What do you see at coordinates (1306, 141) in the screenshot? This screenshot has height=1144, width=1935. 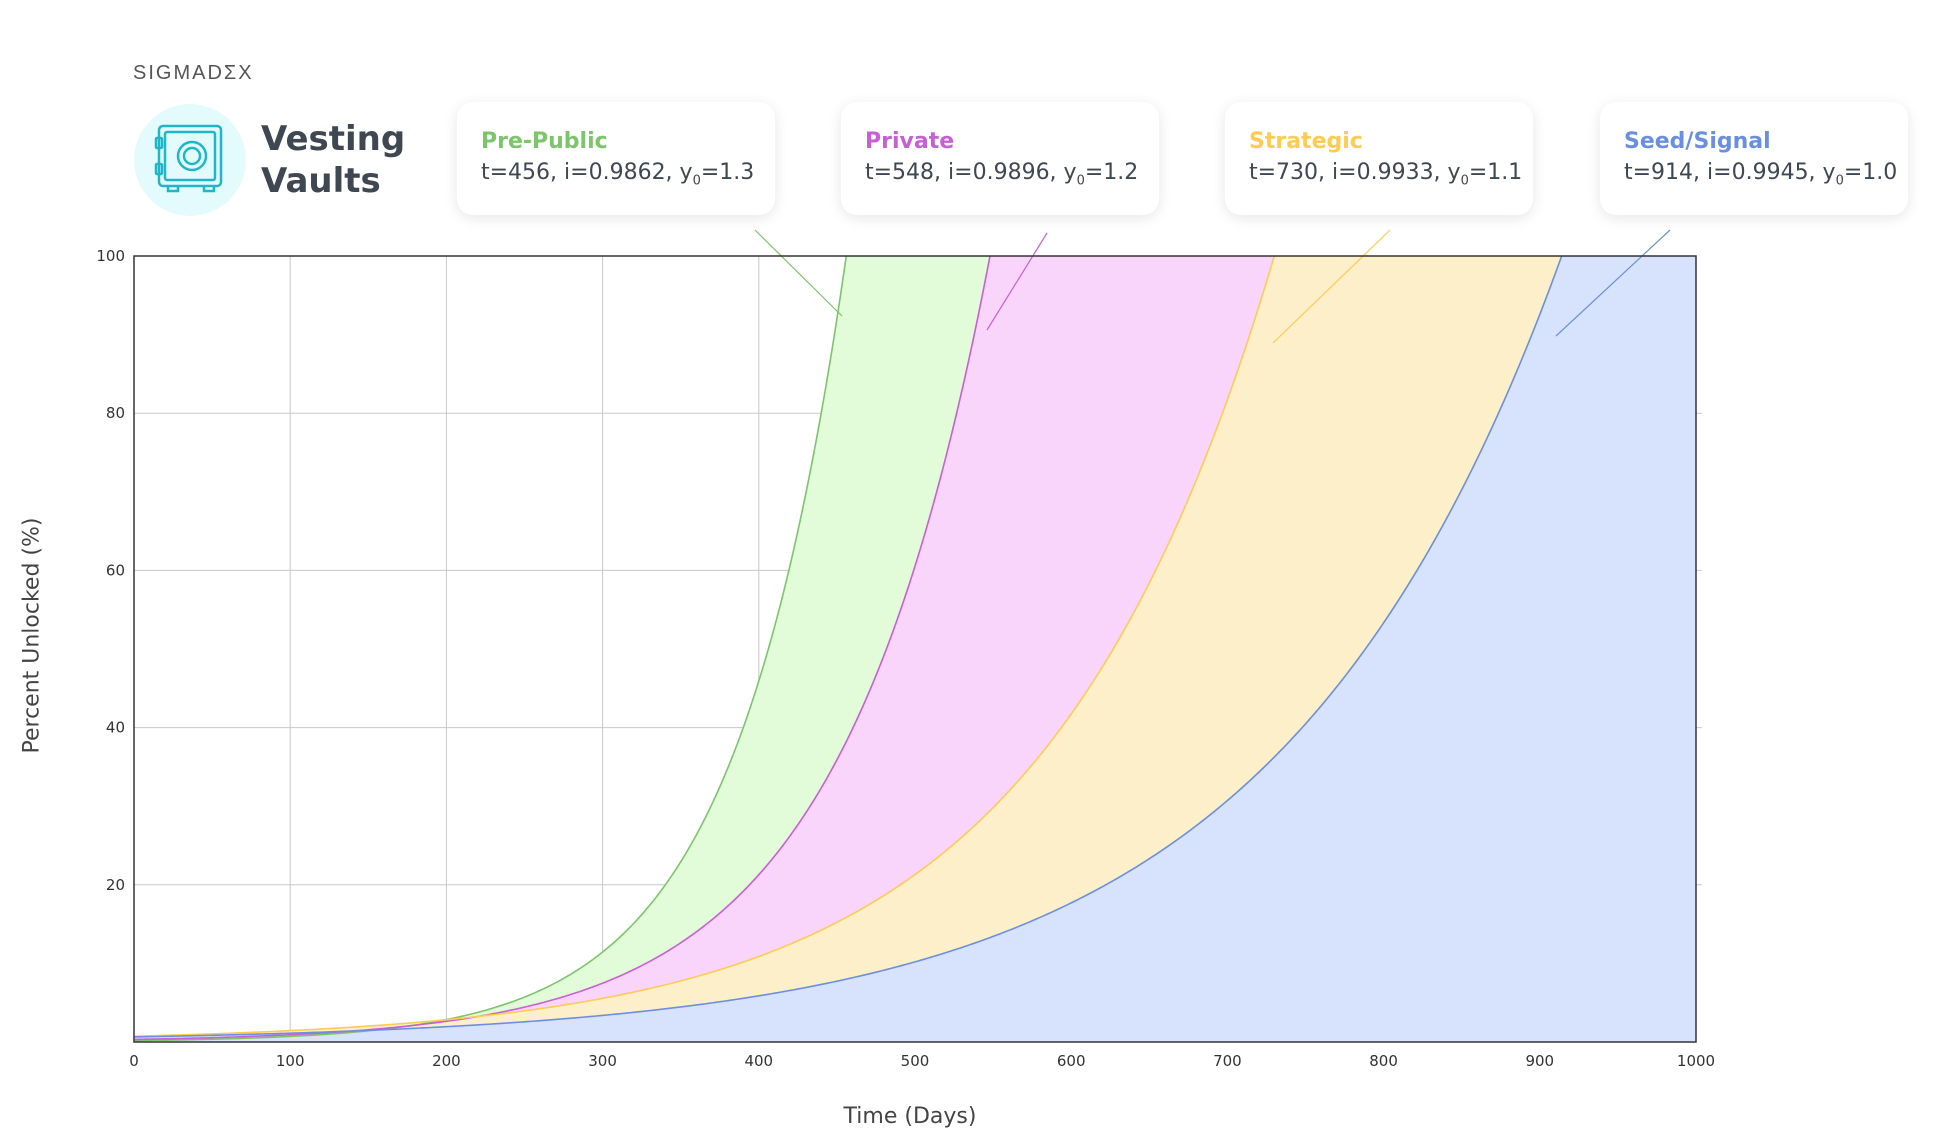 I see `legend-series-name: Strategic` at bounding box center [1306, 141].